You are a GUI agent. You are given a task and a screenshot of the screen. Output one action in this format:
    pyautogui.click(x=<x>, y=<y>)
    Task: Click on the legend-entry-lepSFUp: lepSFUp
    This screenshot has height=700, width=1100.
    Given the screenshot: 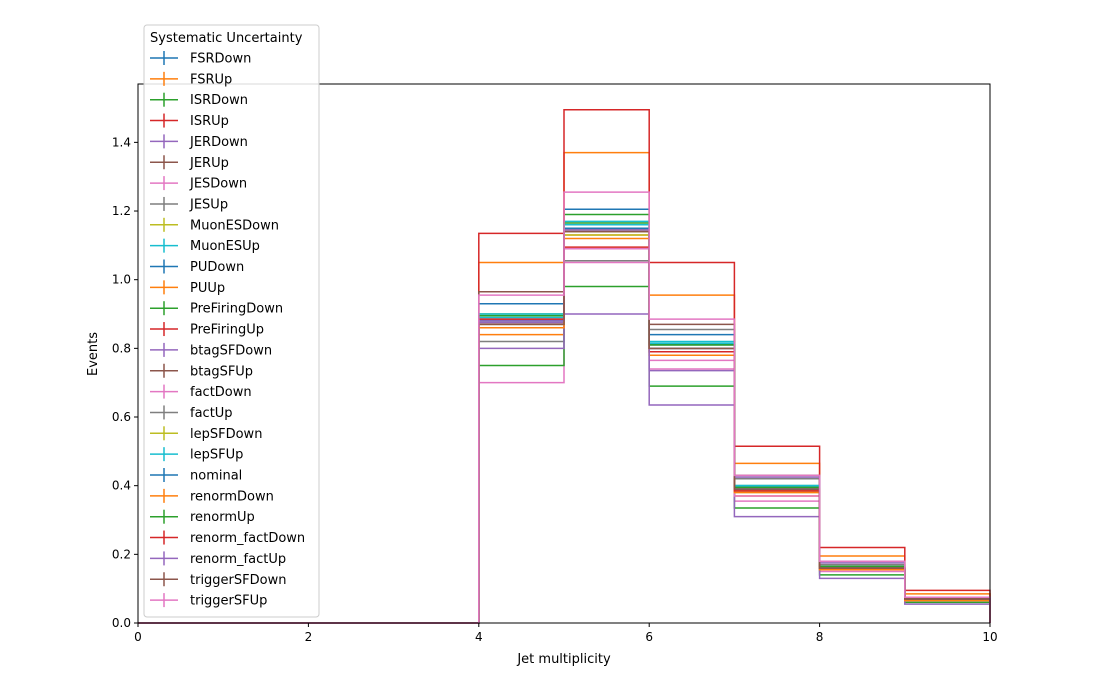 What is the action you would take?
    pyautogui.click(x=196, y=455)
    